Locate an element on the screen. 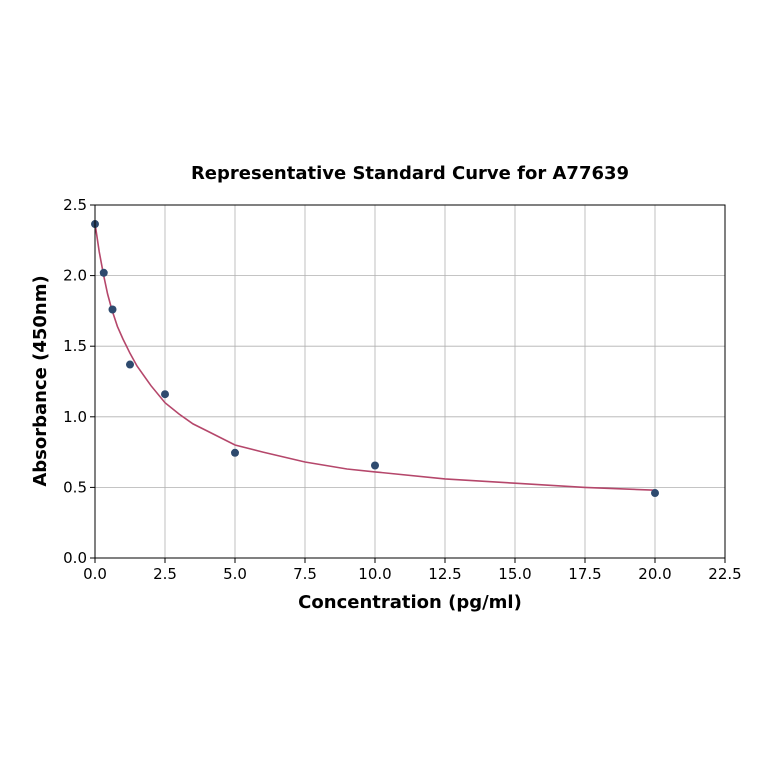  y-tick-label: 1.0 is located at coordinates (75, 417).